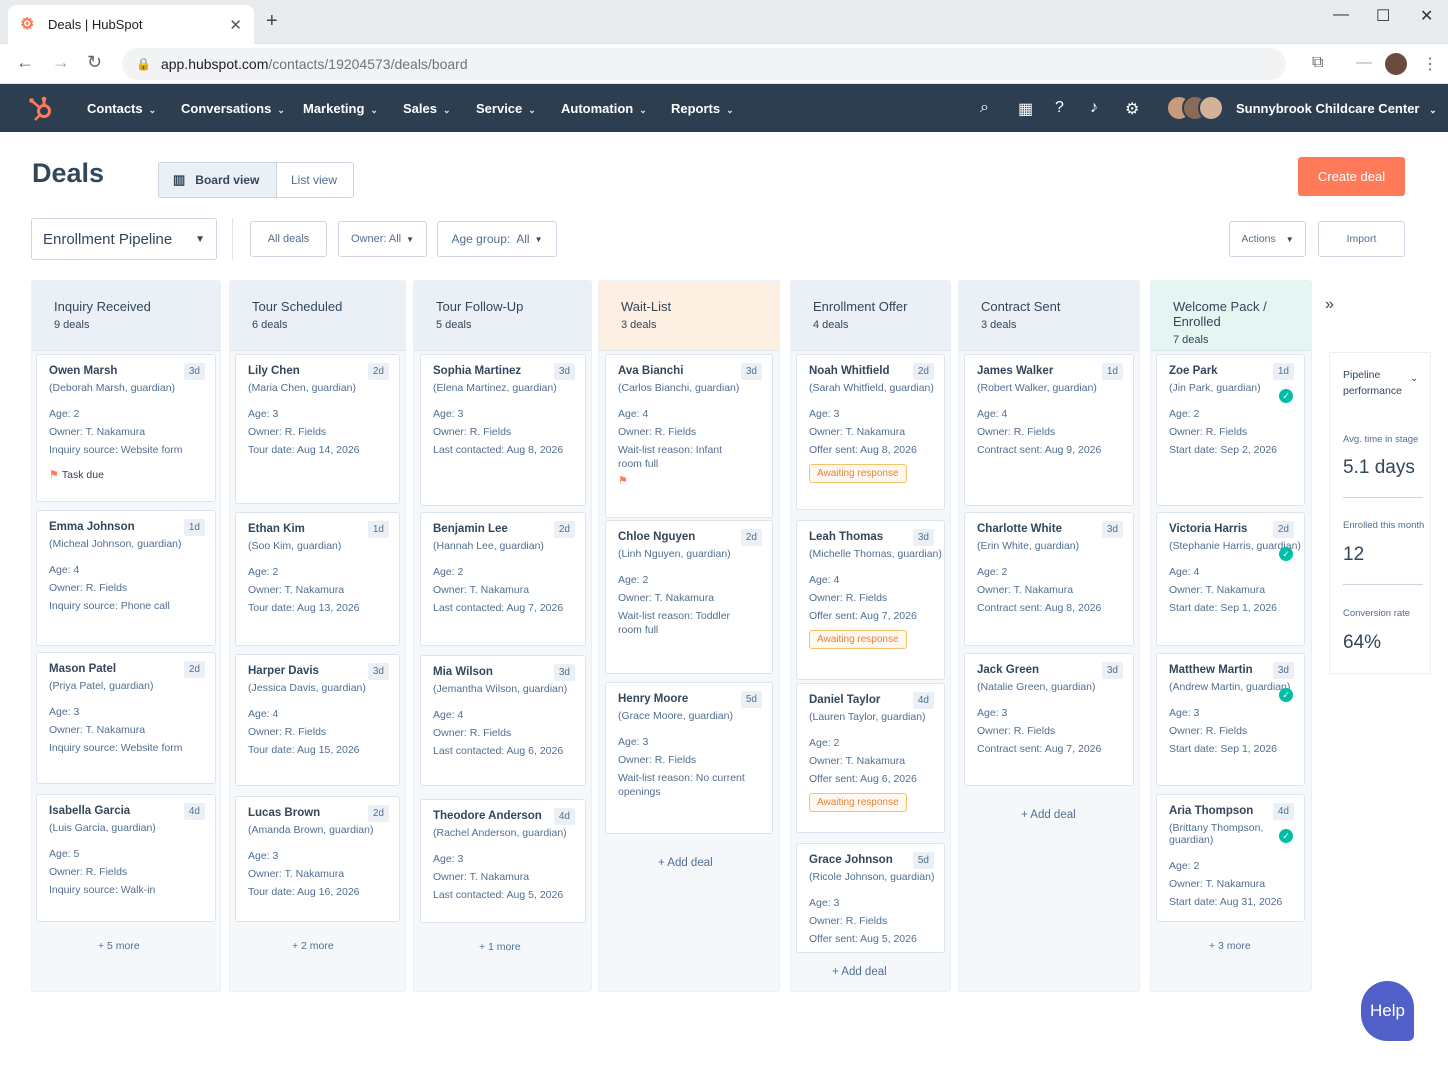 The image size is (1448, 1086). Describe the element at coordinates (1049, 316) in the screenshot. I see `column-header: Contract Sent 3 deals` at that location.